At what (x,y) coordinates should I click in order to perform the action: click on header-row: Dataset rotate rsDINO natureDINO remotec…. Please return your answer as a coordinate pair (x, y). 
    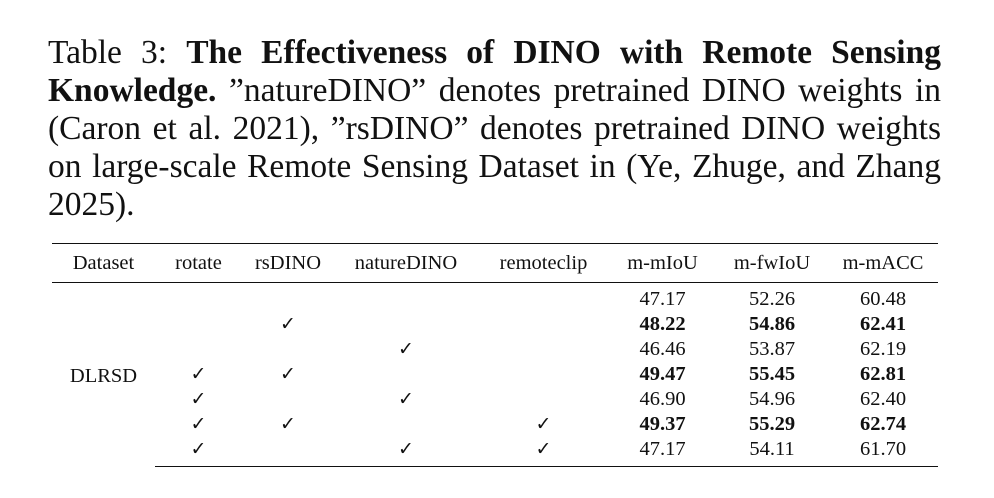
    Looking at the image, I should click on (495, 263).